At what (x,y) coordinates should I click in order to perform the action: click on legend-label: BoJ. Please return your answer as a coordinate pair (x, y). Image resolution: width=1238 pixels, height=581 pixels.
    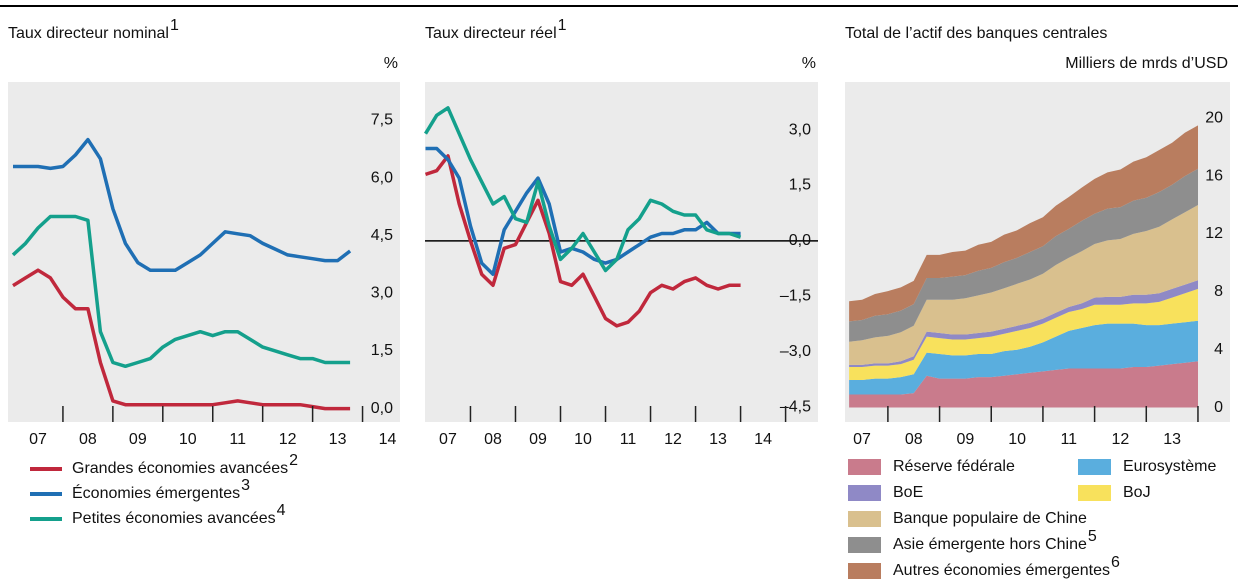
    Looking at the image, I should click on (1137, 492).